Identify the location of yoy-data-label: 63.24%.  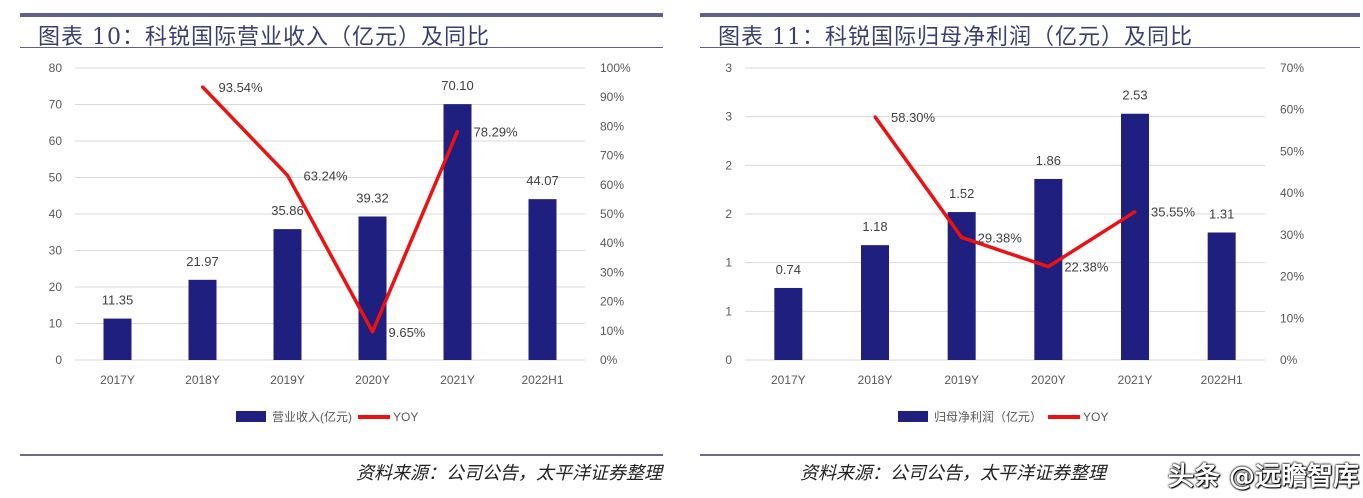
(326, 175).